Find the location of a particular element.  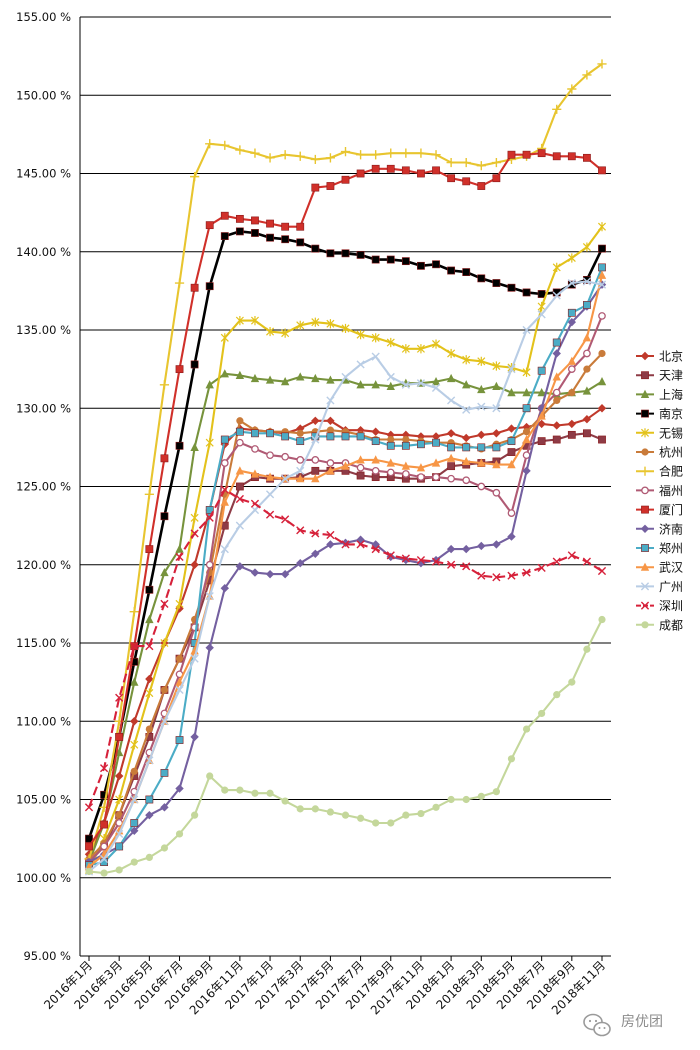

y-tick-label: 150.00 % is located at coordinates (43, 95).